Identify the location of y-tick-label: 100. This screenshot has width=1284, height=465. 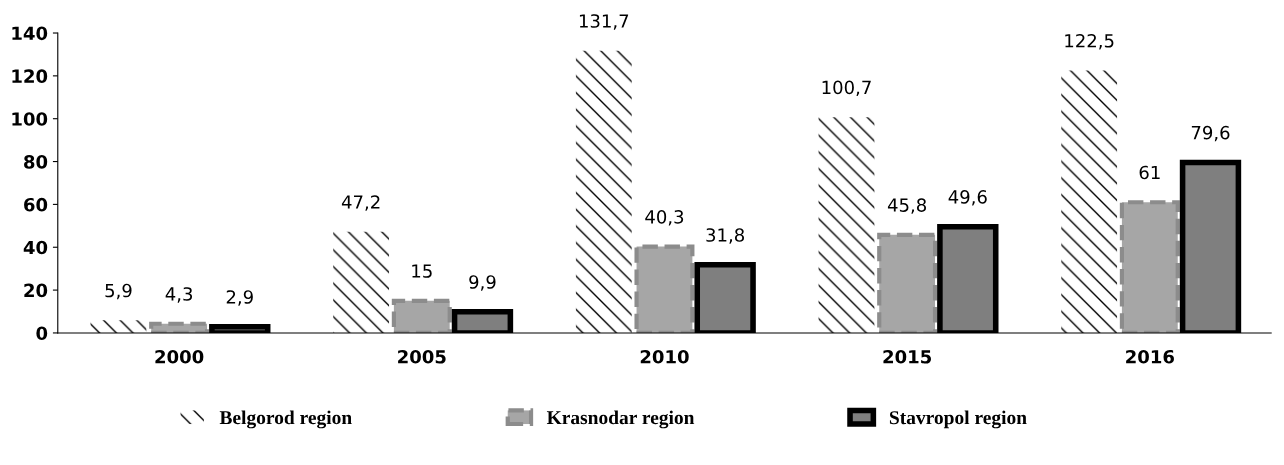
(30, 119).